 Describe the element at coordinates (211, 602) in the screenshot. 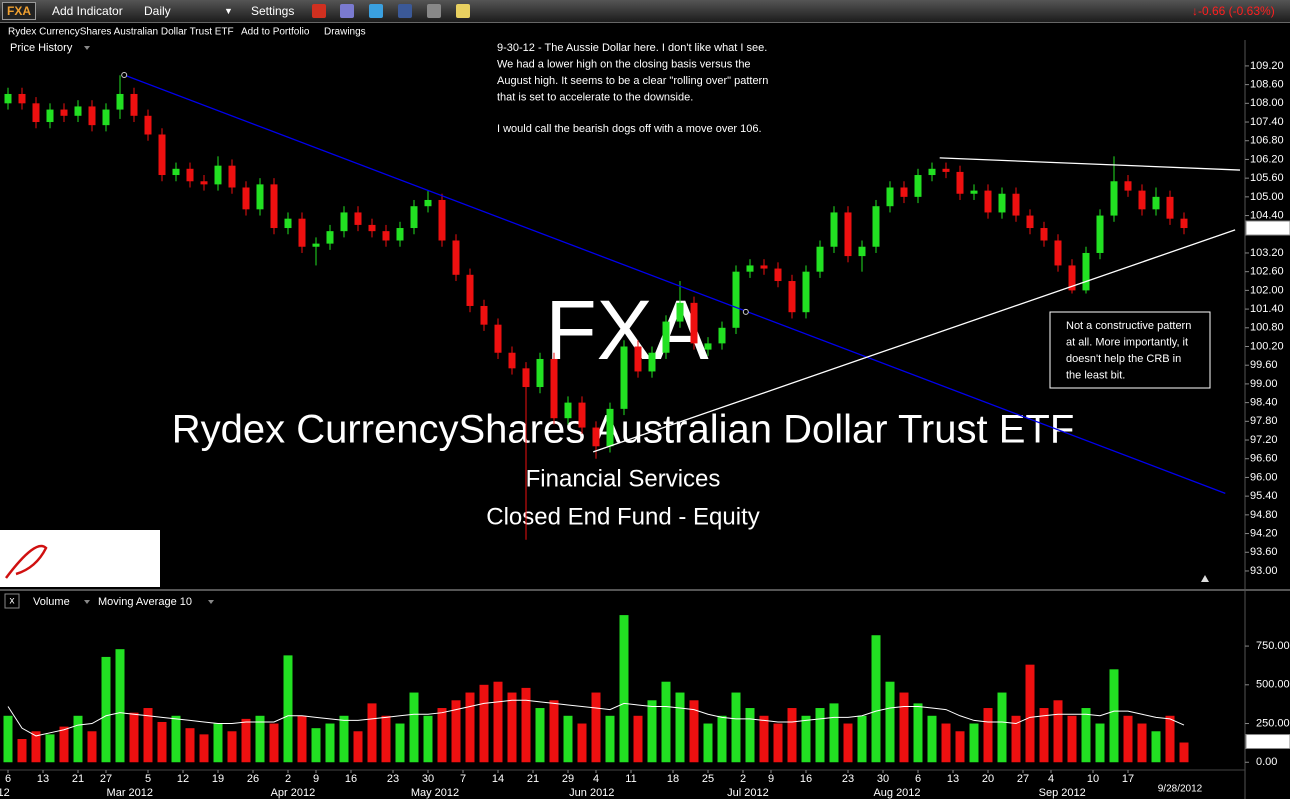

I see `dropdown-arrow` at that location.